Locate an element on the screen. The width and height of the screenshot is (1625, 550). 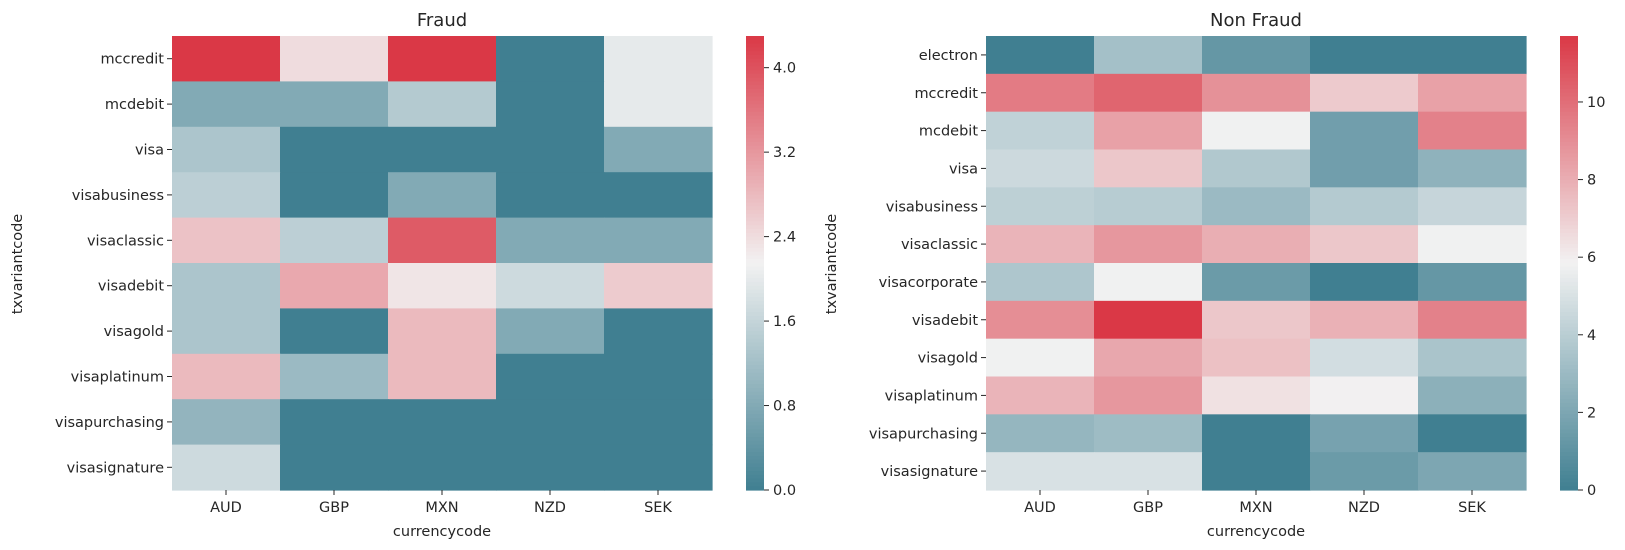
non-fraud-colorbar: 0 2 4 6 8 10 is located at coordinates (1582, 267).